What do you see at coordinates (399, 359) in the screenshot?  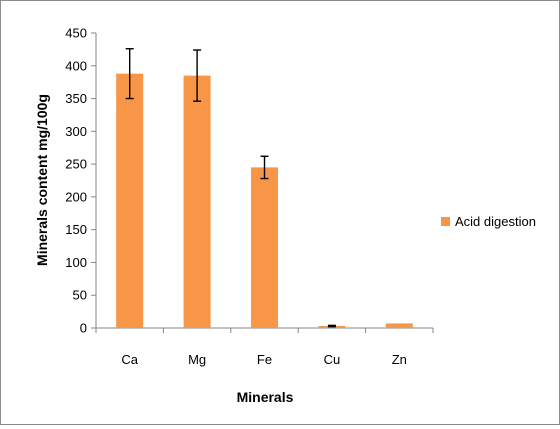 I see `x-tick-label: Zn` at bounding box center [399, 359].